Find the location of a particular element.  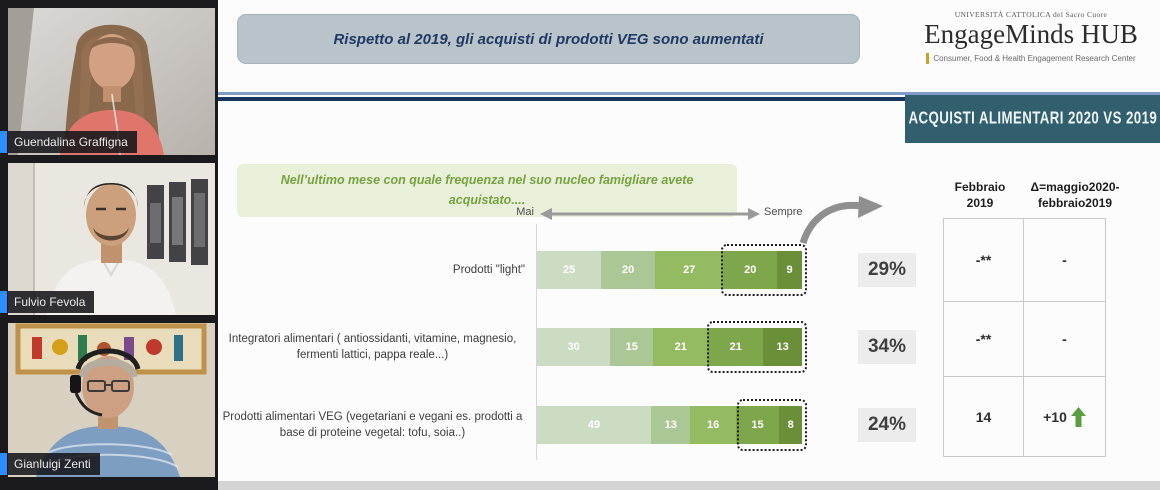

section-banner-label: ACQUISTI ALIMENTARI 2020 VS 2019 is located at coordinates (1032, 118).